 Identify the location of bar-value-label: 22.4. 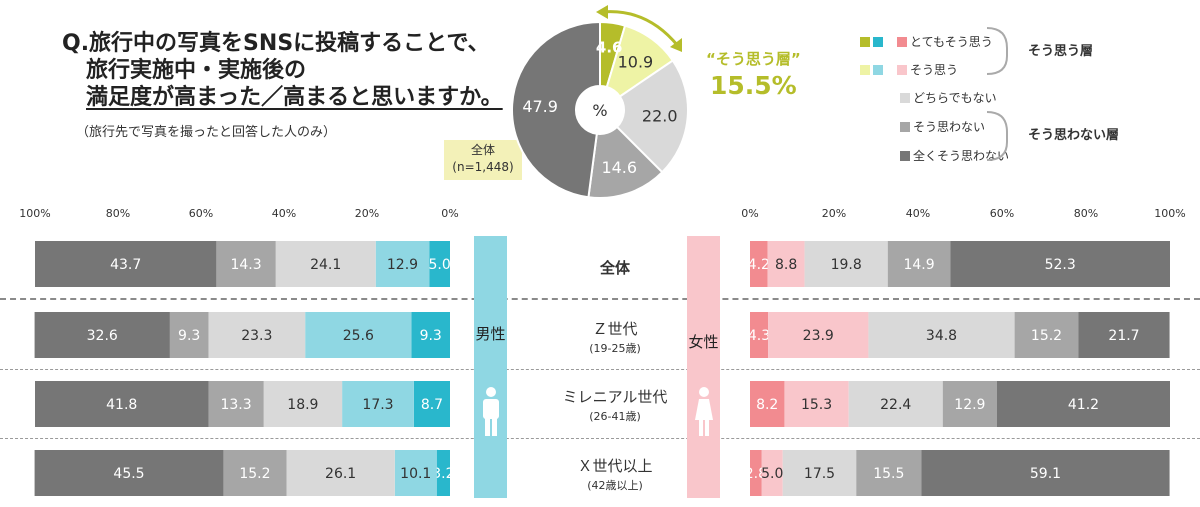
(895, 405).